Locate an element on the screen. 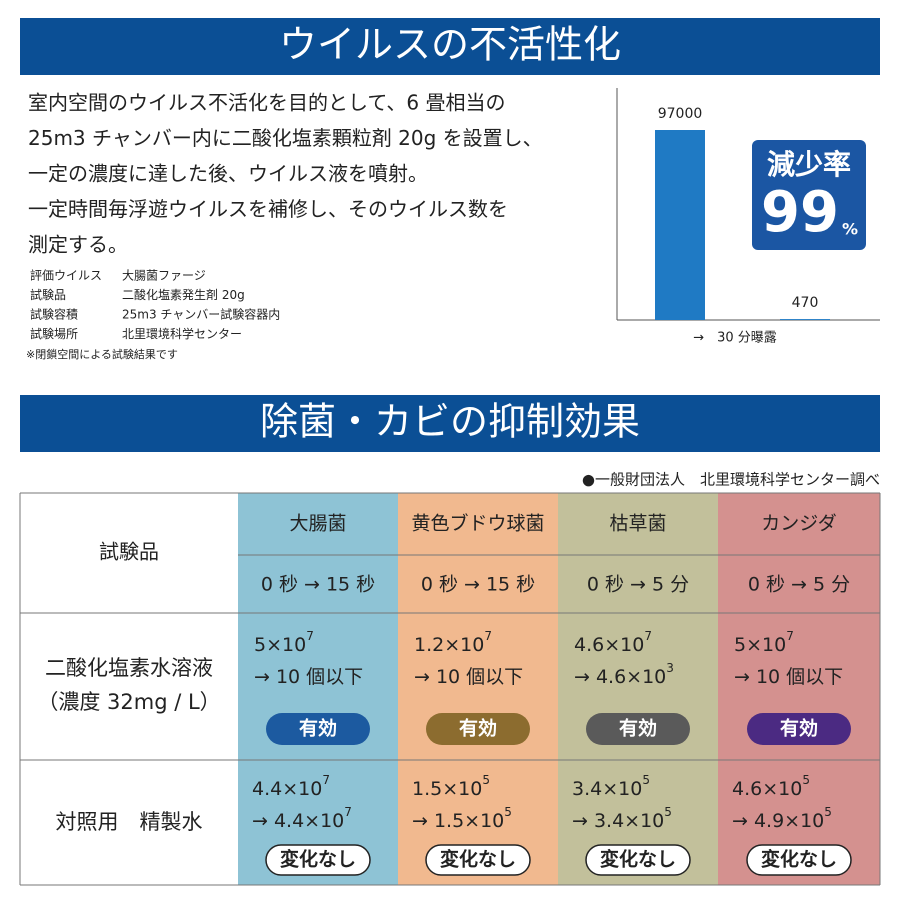  value-base: 1.5×10 is located at coordinates (447, 789).